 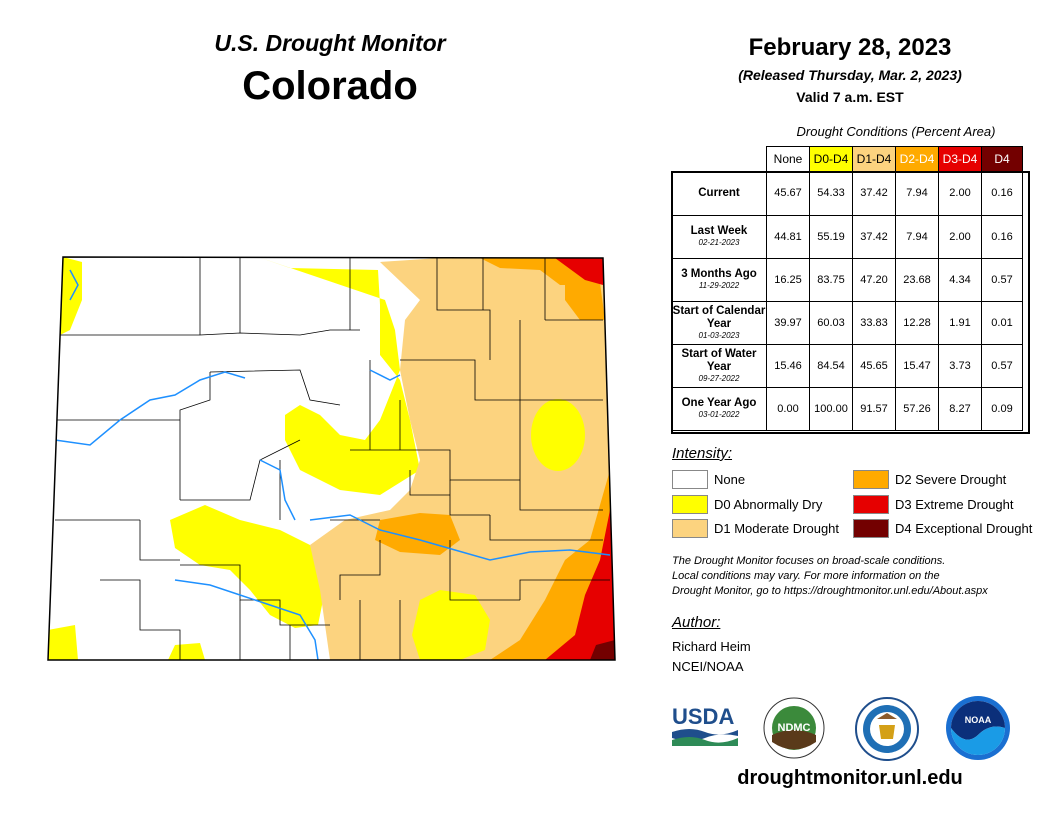 I want to click on table-cell: 100.00, so click(x=831, y=408).